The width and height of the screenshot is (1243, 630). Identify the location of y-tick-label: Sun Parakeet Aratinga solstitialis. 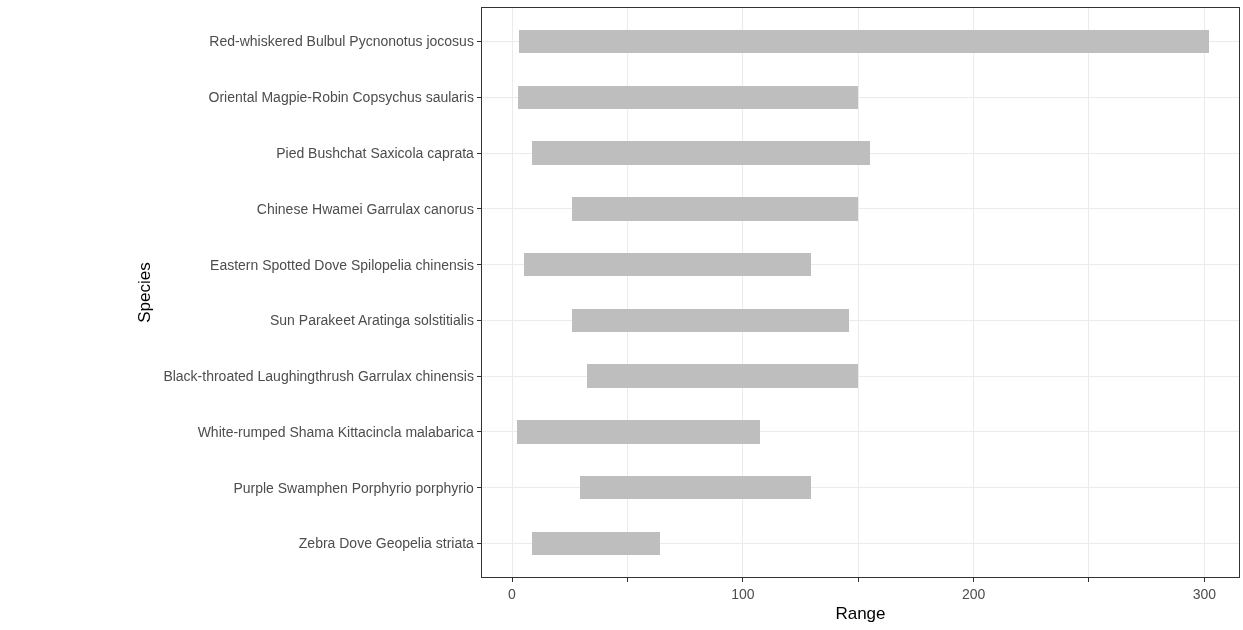
(372, 320).